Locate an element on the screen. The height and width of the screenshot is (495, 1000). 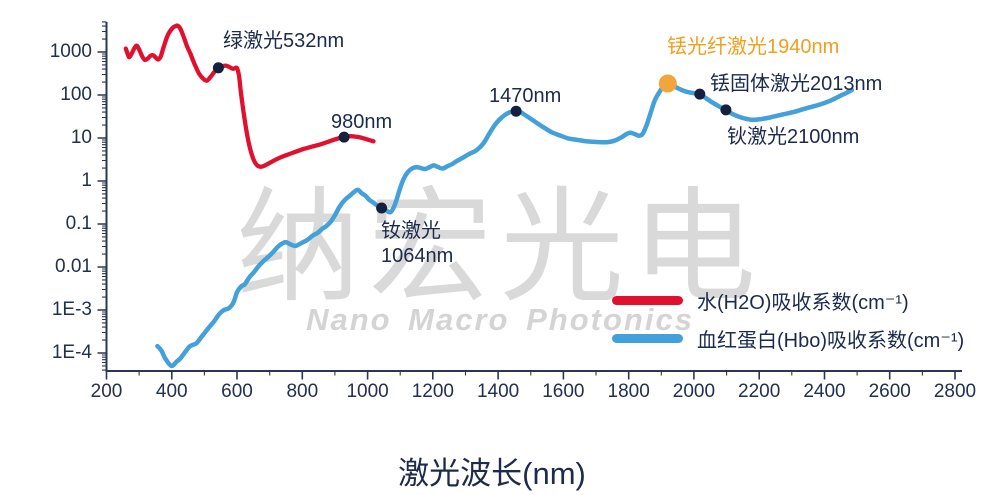
x-tick-label: 200 is located at coordinates (106, 391).